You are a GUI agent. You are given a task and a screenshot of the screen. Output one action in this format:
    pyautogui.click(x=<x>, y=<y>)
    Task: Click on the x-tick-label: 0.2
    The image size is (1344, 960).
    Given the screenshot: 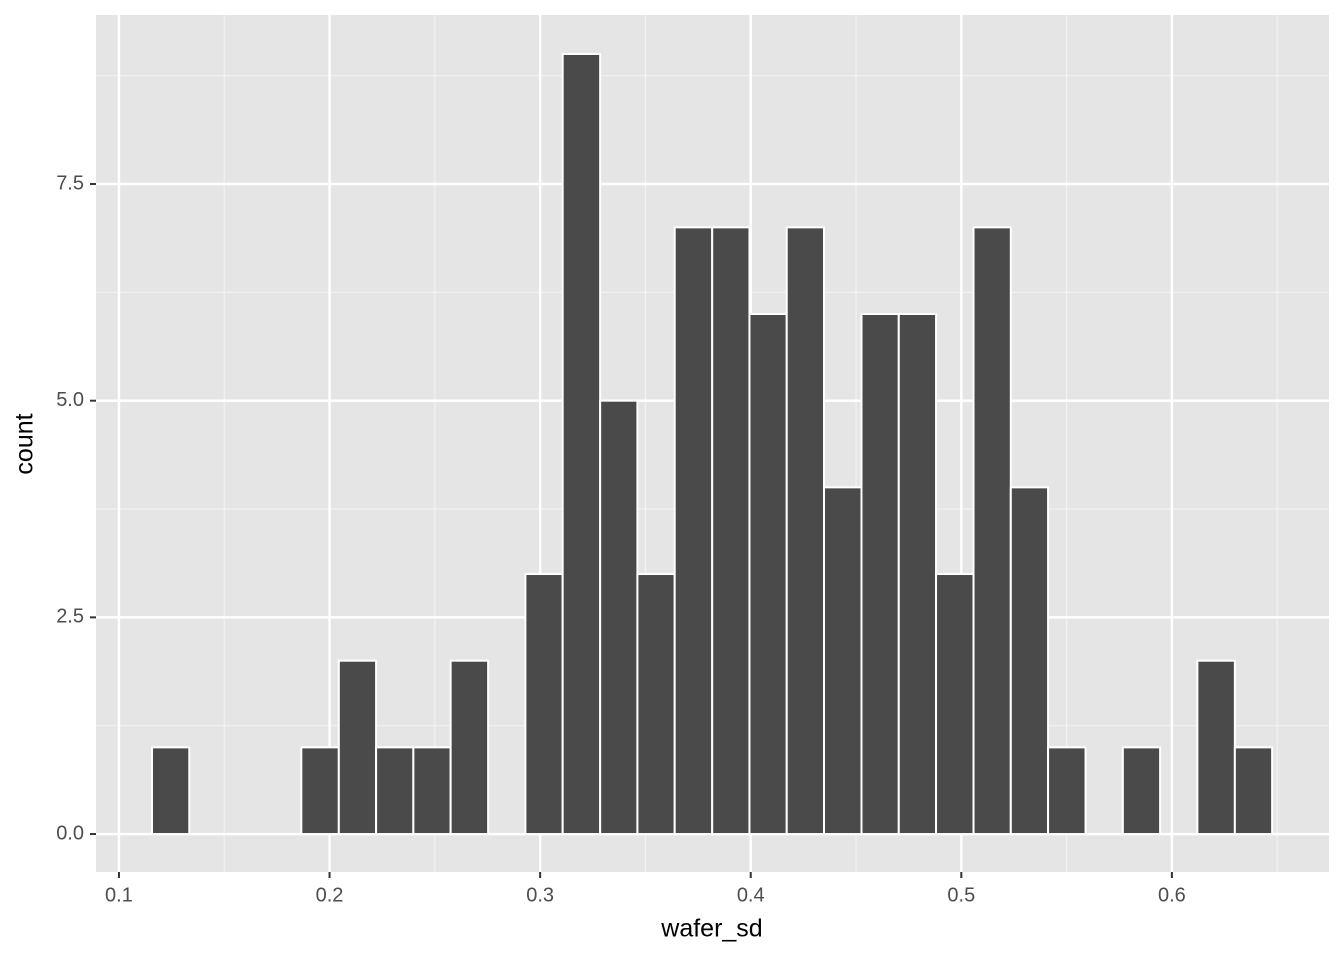 What is the action you would take?
    pyautogui.click(x=330, y=895)
    